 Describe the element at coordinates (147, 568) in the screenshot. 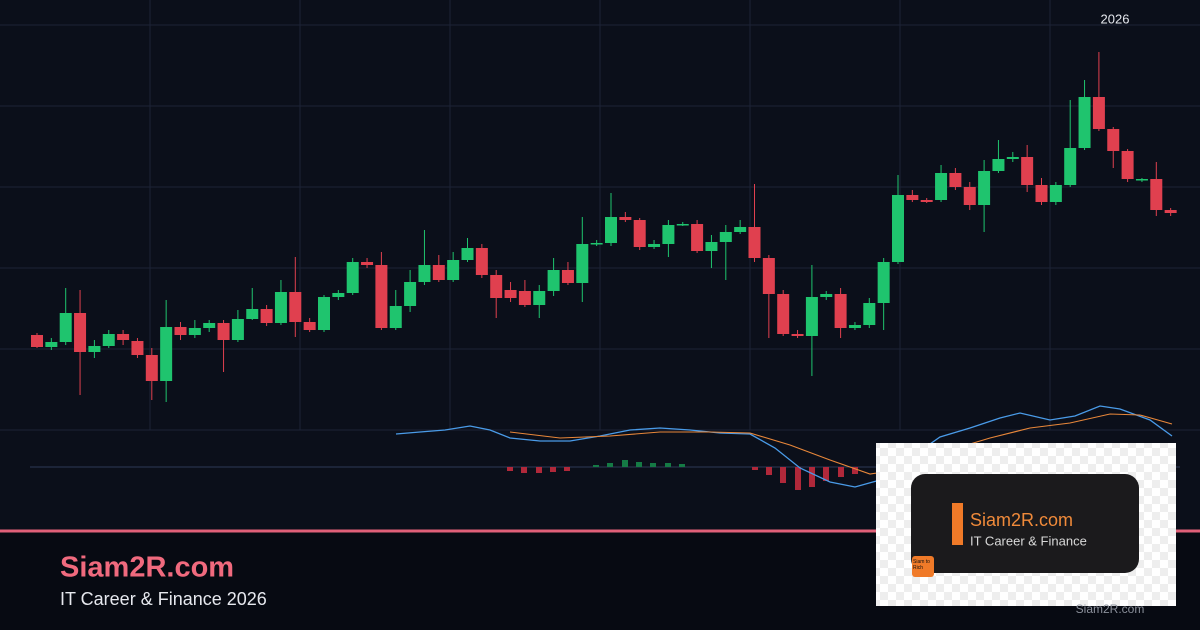

I see `site-name: Siam2R.com` at that location.